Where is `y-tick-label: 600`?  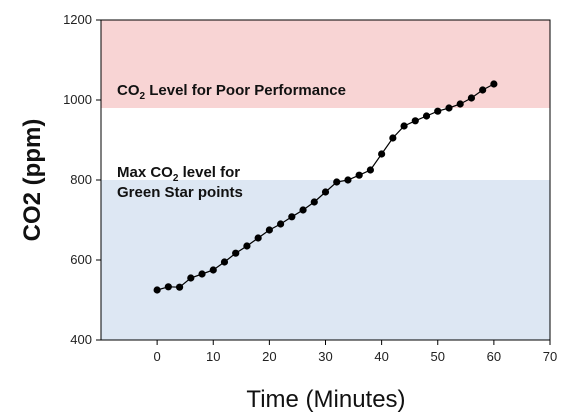 y-tick-label: 600 is located at coordinates (81, 259).